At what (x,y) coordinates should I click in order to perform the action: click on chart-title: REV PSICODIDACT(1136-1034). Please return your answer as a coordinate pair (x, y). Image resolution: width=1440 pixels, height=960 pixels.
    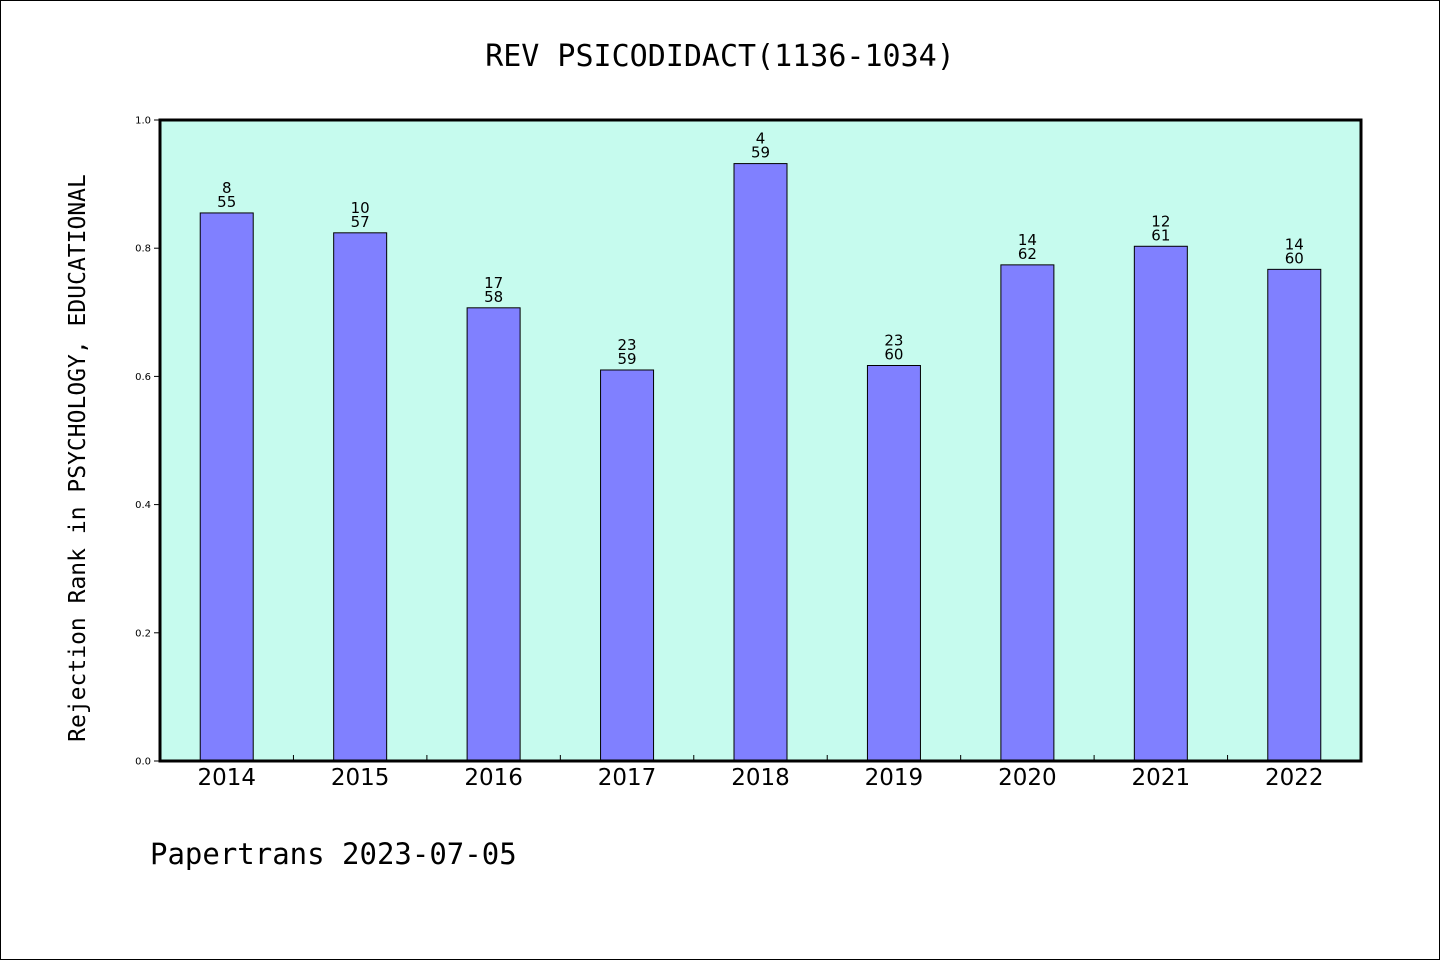
    Looking at the image, I should click on (720, 56).